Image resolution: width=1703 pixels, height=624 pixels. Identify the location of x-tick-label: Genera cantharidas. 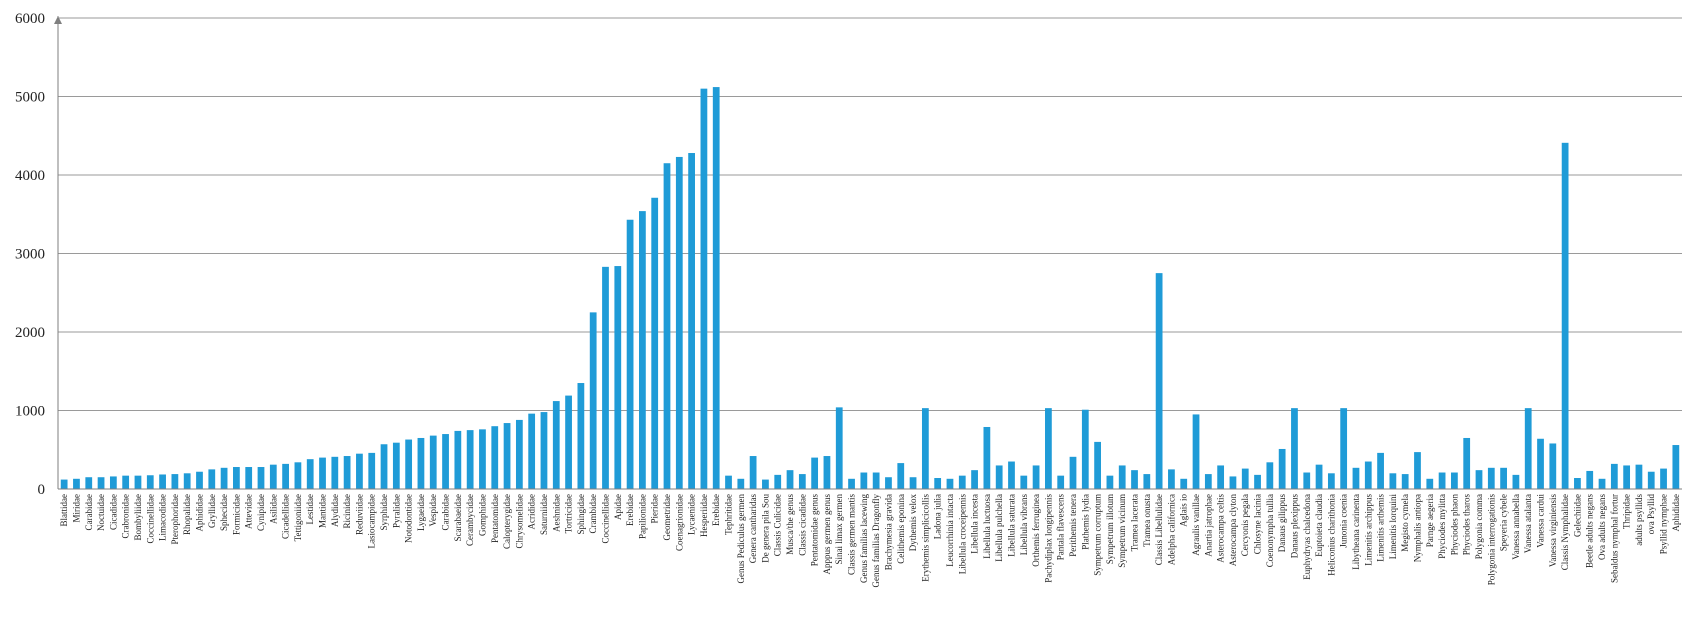
(753, 529).